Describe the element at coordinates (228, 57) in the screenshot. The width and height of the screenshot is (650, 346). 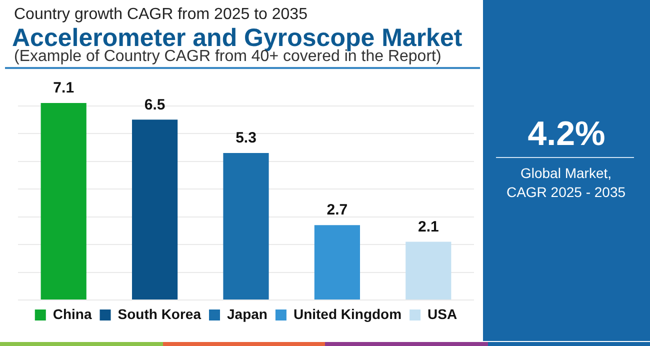
I see `text: (Example of Country CAGR from 40+ covered in the Report)` at that location.